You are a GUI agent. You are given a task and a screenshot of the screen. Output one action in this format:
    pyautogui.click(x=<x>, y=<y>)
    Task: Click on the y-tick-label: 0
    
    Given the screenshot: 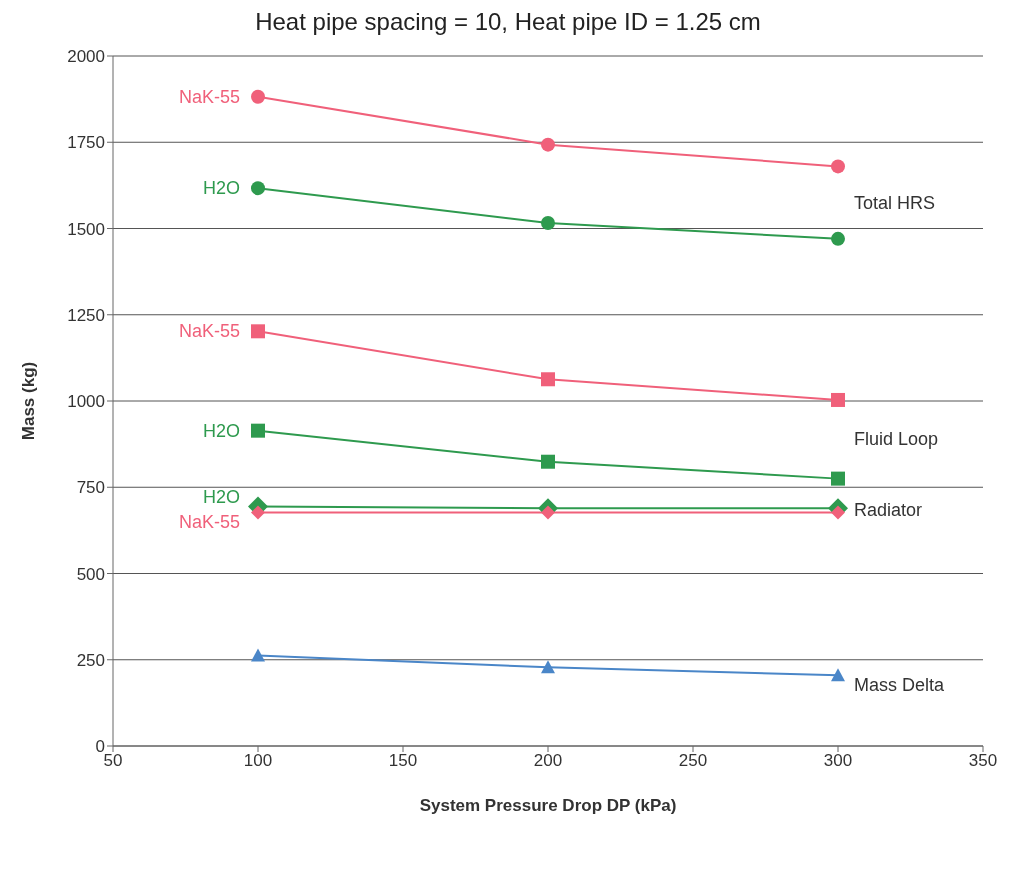 What is the action you would take?
    pyautogui.click(x=100, y=747)
    